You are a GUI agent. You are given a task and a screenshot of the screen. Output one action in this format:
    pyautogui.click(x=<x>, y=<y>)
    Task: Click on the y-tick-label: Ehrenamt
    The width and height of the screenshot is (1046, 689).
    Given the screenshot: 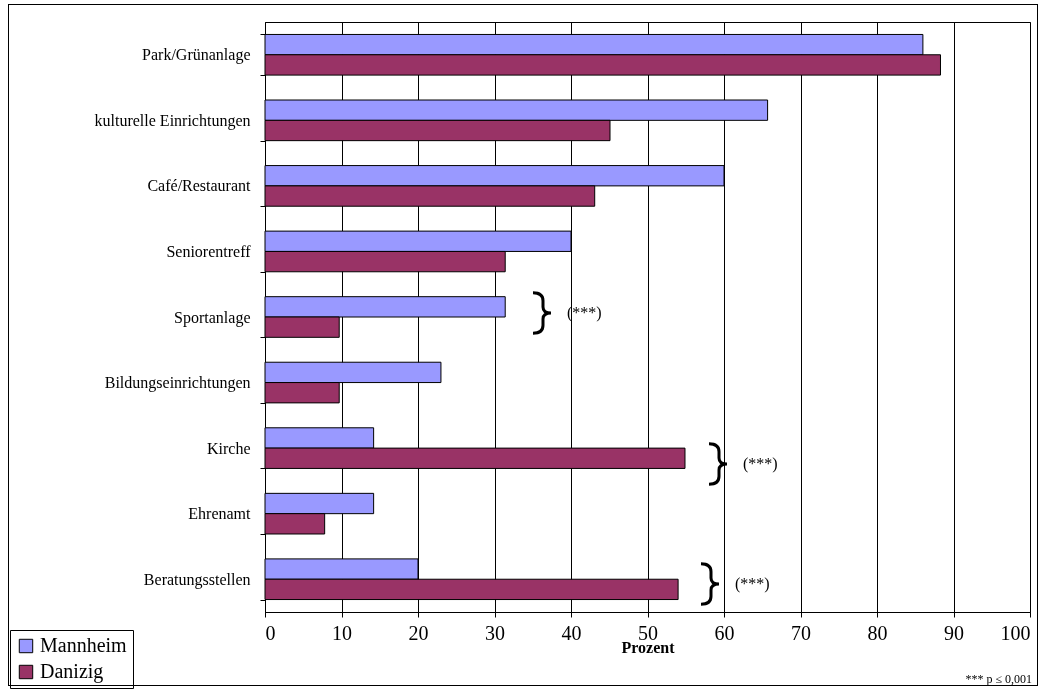 What is the action you would take?
    pyautogui.click(x=220, y=514)
    